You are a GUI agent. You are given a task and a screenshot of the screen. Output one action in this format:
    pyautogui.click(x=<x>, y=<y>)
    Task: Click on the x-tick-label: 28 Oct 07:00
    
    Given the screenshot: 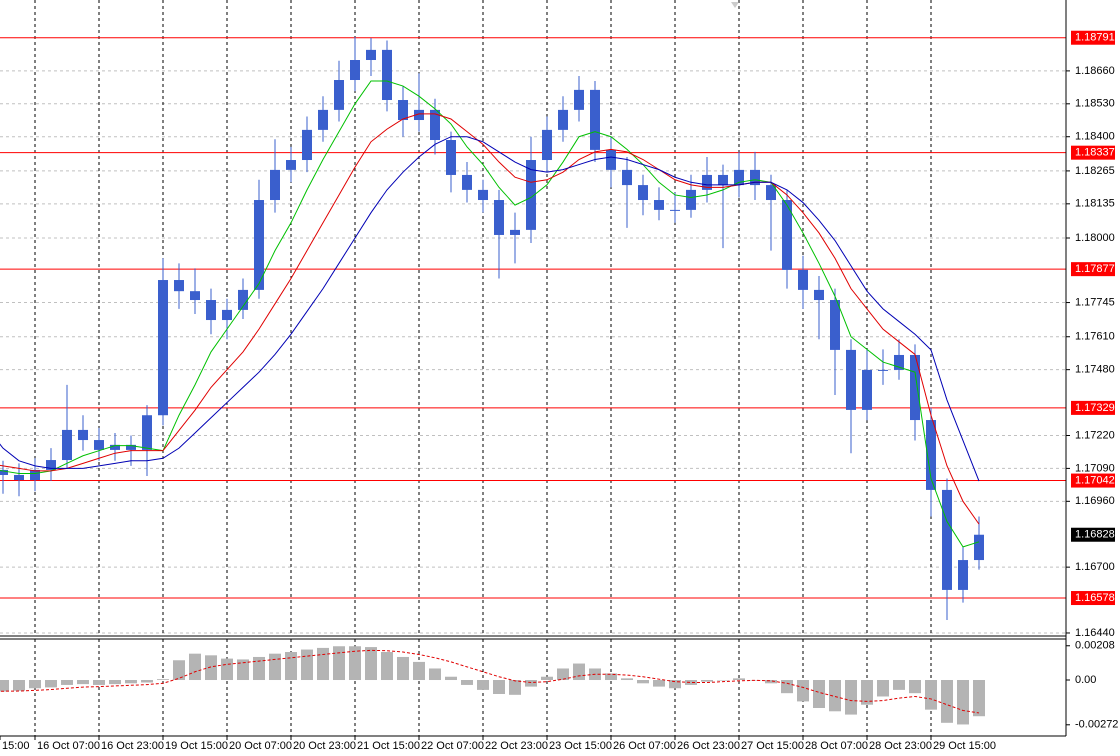 What is the action you would take?
    pyautogui.click(x=836, y=746)
    